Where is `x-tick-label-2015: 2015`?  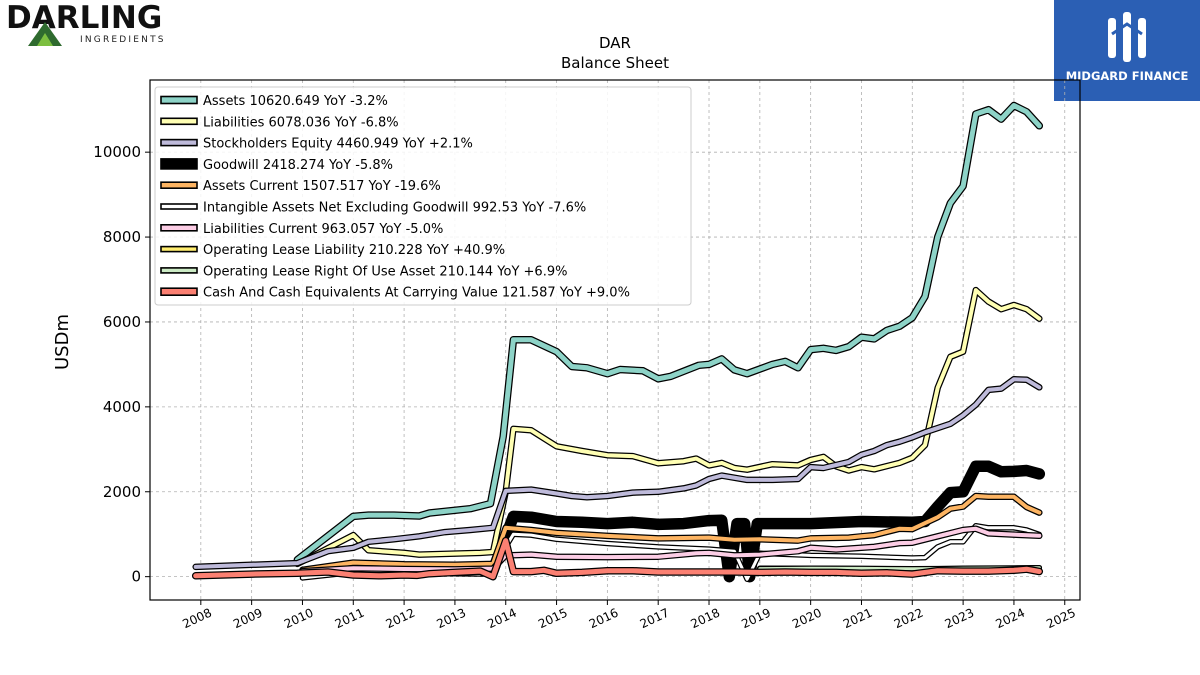 x-tick-label-2015: 2015 is located at coordinates (553, 619).